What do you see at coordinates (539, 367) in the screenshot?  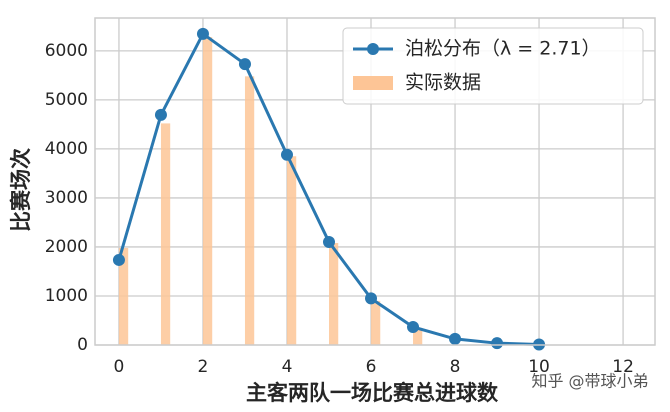 I see `x-tick-label: 10` at bounding box center [539, 367].